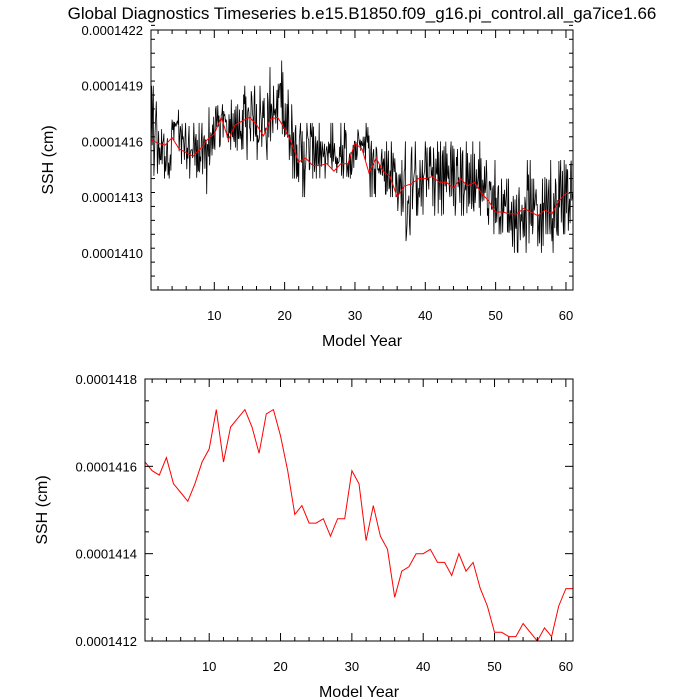 The width and height of the screenshot is (700, 700). I want to click on y-tick-label: 0.0001414, so click(106, 554).